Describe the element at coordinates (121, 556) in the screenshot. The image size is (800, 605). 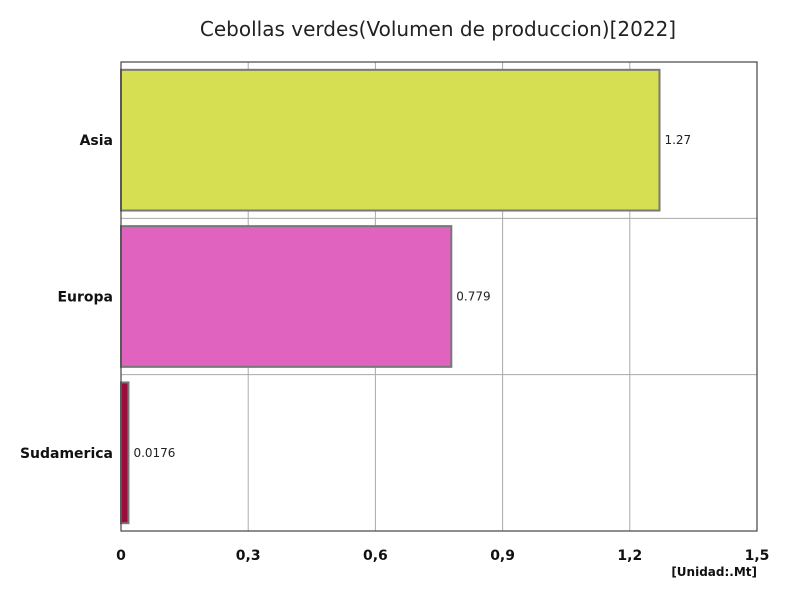
I see `x-tick-label: 0` at that location.